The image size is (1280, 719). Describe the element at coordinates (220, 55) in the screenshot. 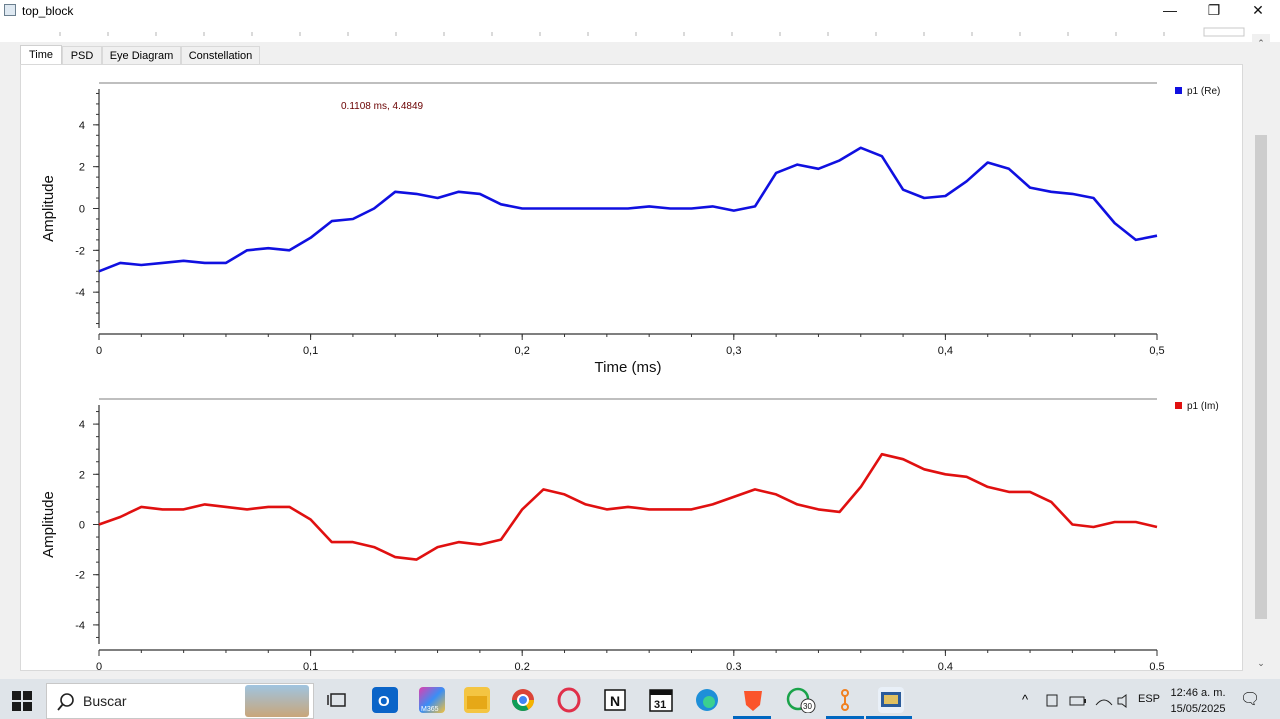

I see `tab-constellation: Constellation` at that location.